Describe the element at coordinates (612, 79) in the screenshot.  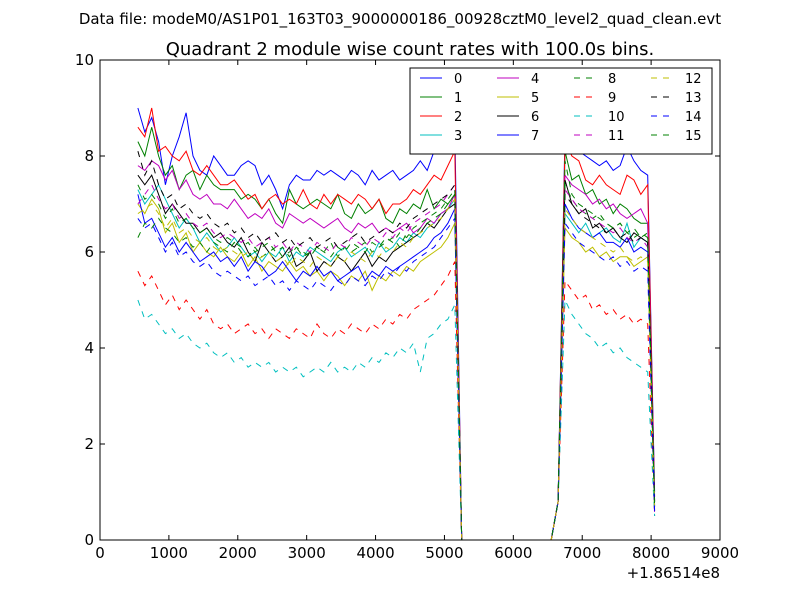
I see `legend-label-8: 8` at that location.